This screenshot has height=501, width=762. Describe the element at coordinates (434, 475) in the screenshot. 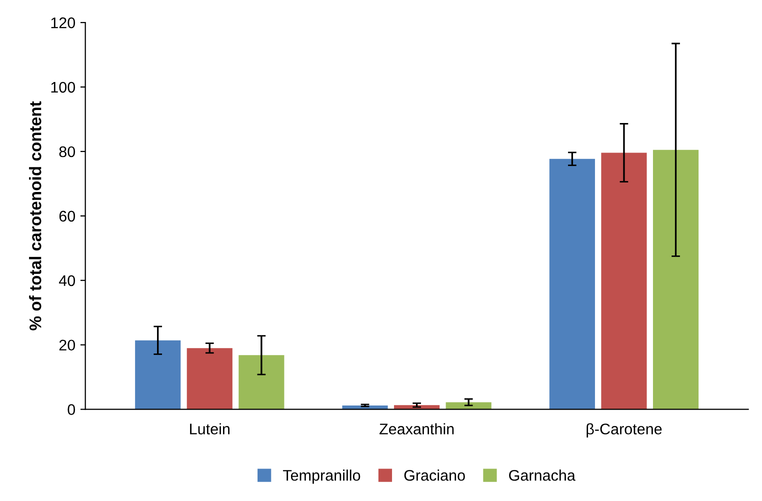

I see `legend-label: Graciano` at that location.